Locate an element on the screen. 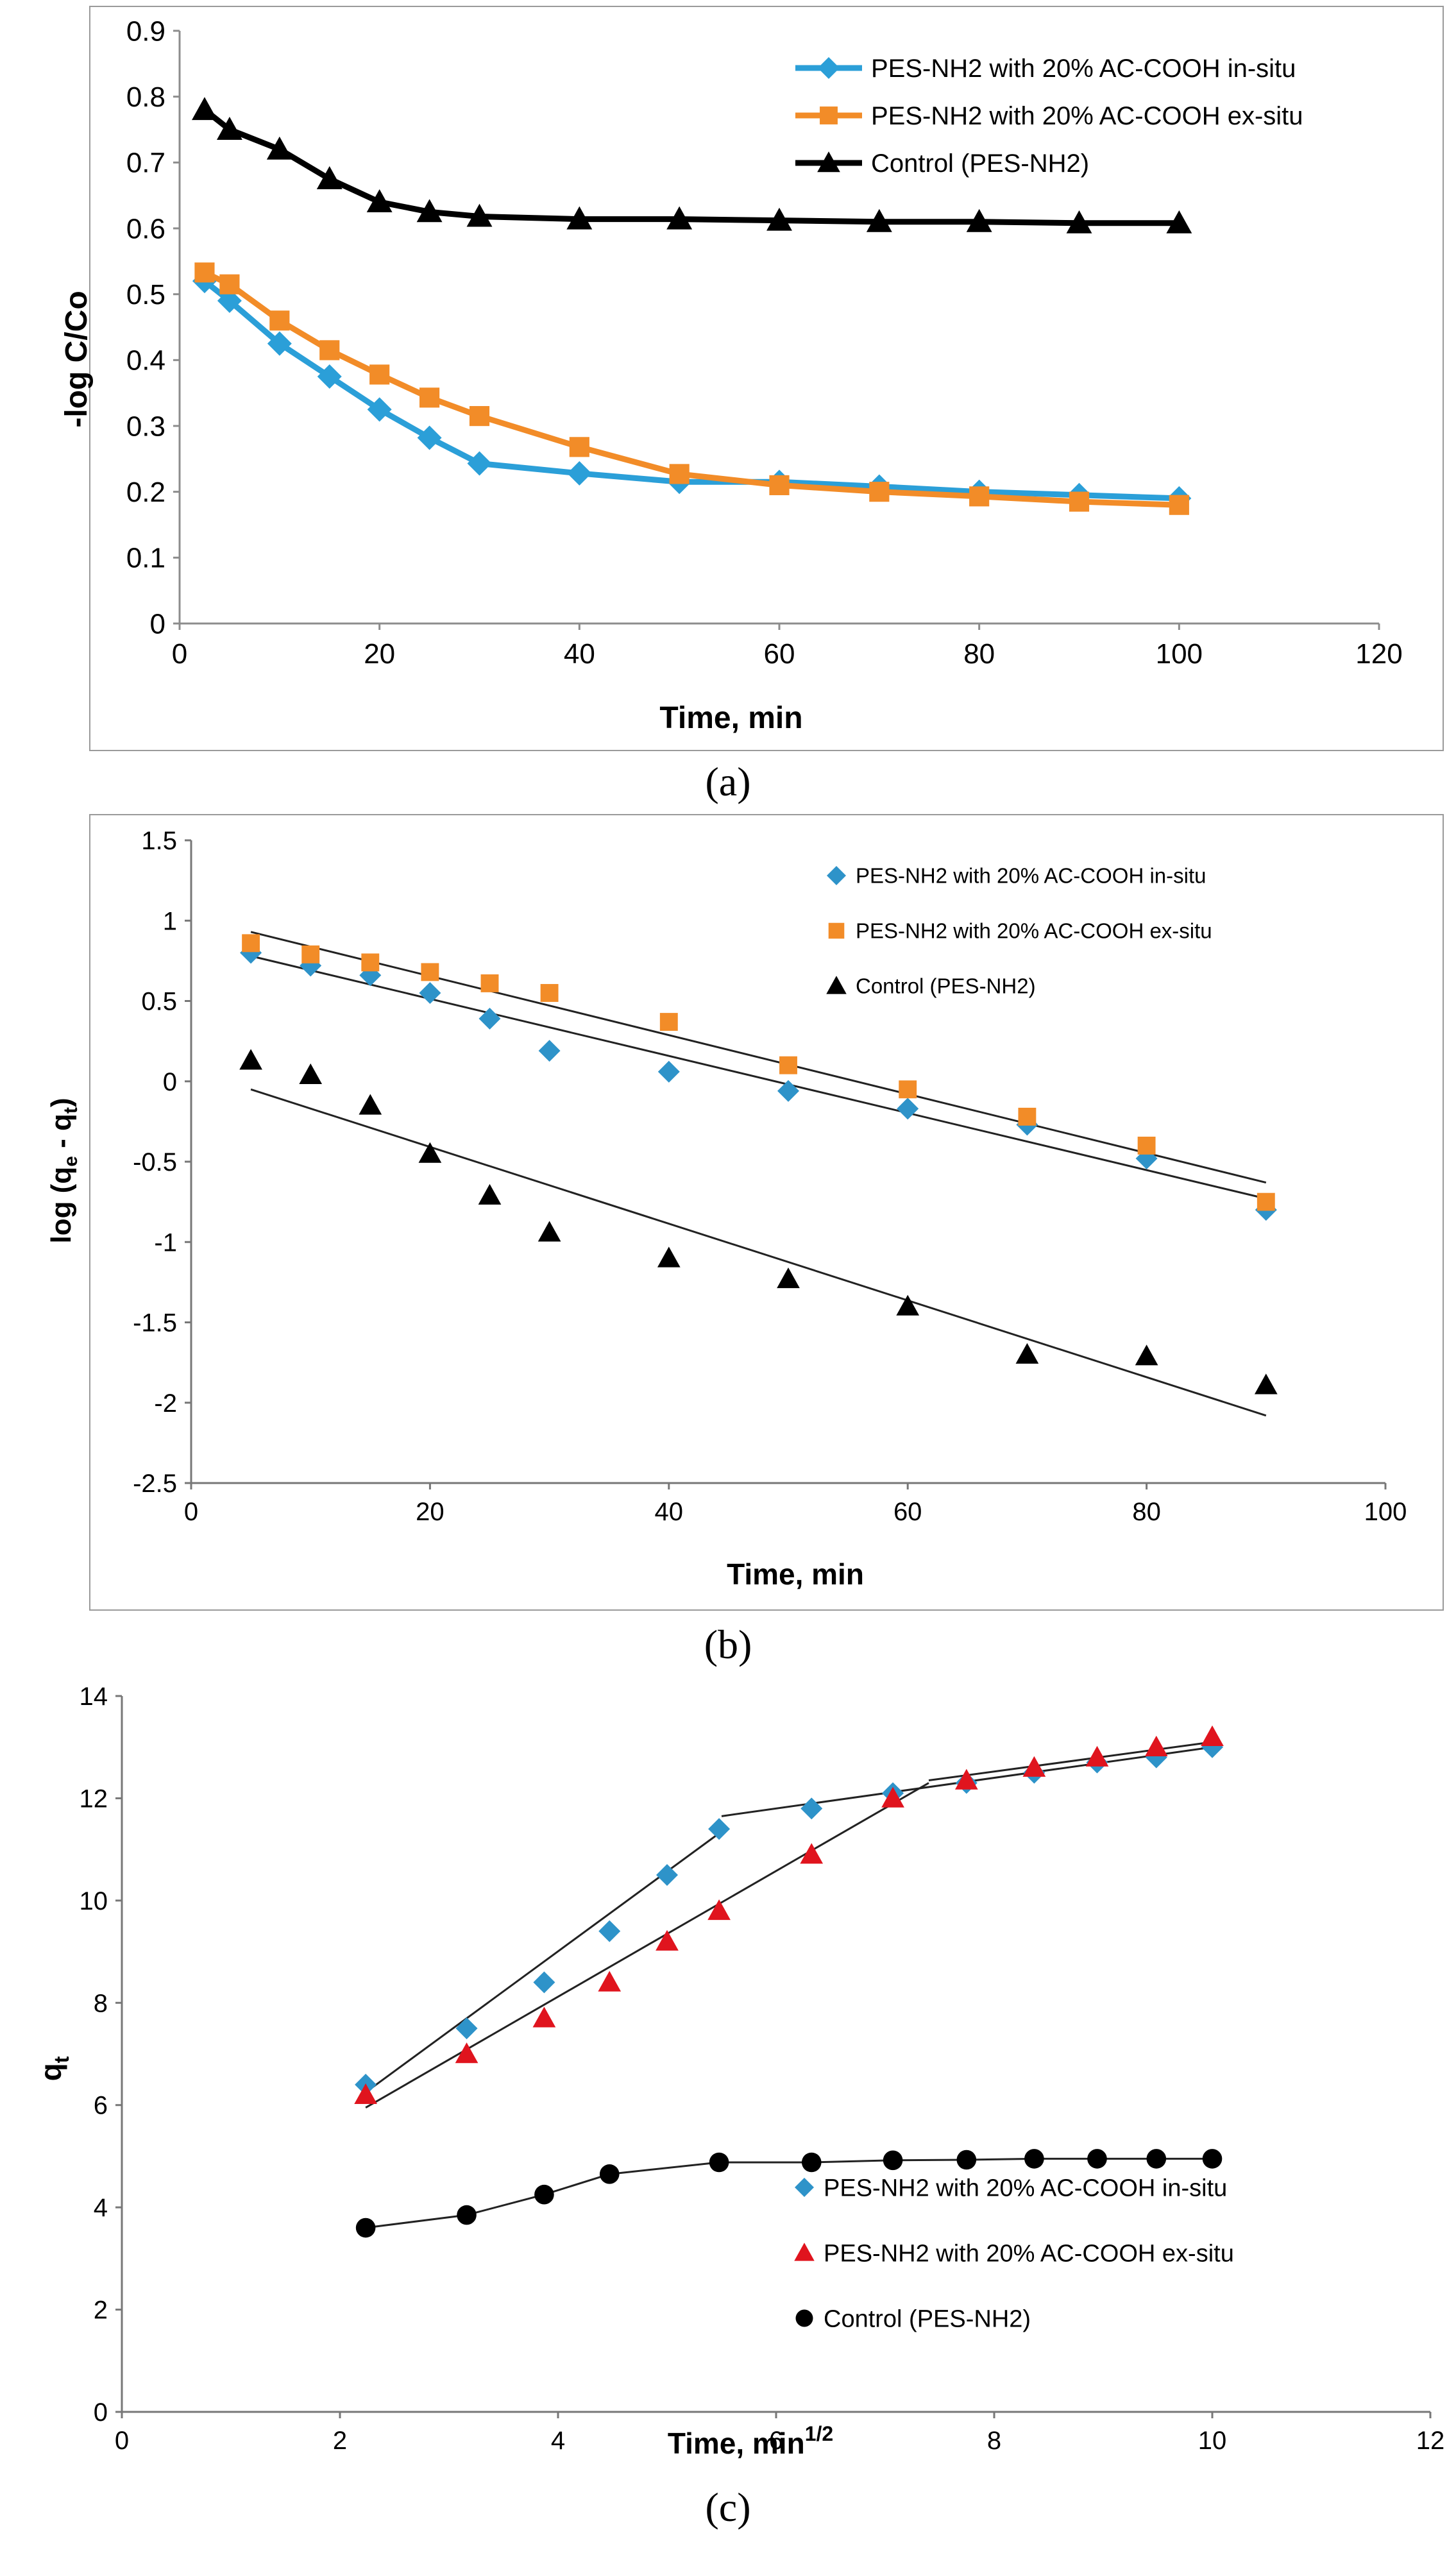 The height and width of the screenshot is (2553, 1456). chart-b-y-tick-label: -2.5 is located at coordinates (155, 1484).